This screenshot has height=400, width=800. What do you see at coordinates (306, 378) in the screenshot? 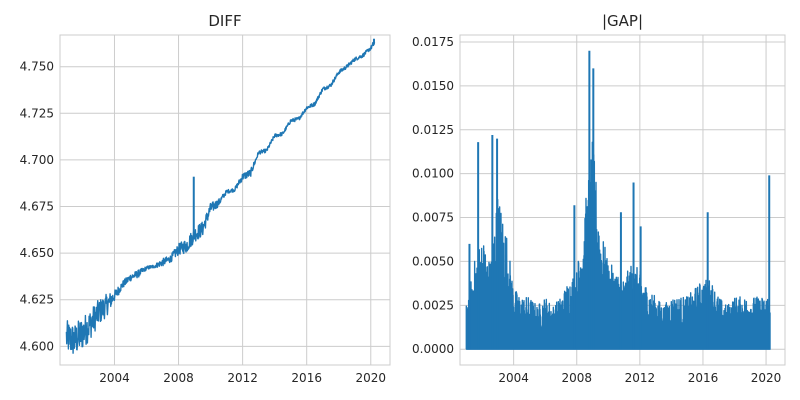
I see `diff-x-tick-label: 2016` at bounding box center [306, 378].